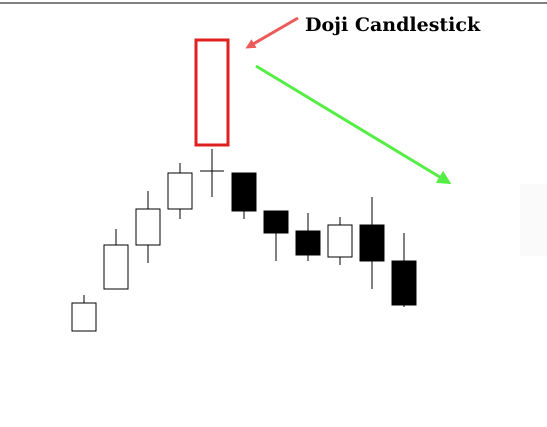 This screenshot has height=427, width=547. I want to click on doji-annotation-label: Doji Candlestick, so click(393, 25).